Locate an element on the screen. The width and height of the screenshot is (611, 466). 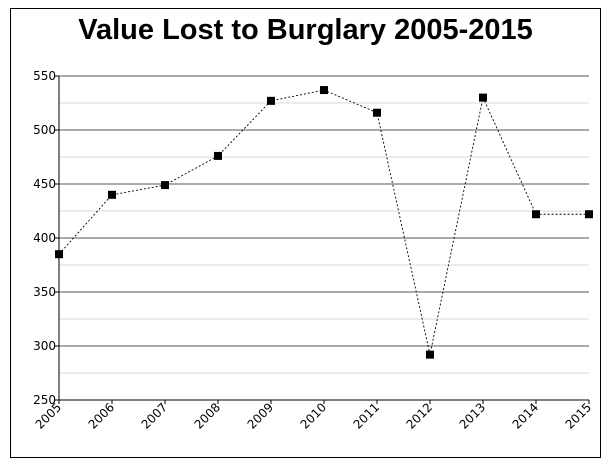
chart-title: Value Lost to Burglary 2005-2015 is located at coordinates (305, 30).